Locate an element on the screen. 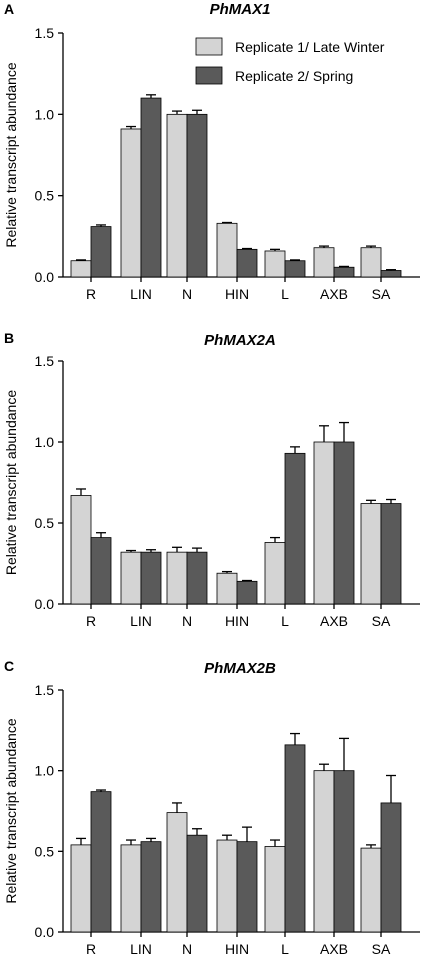 Image resolution: width=436 pixels, height=965 pixels. panel-letter: B is located at coordinates (9, 338).